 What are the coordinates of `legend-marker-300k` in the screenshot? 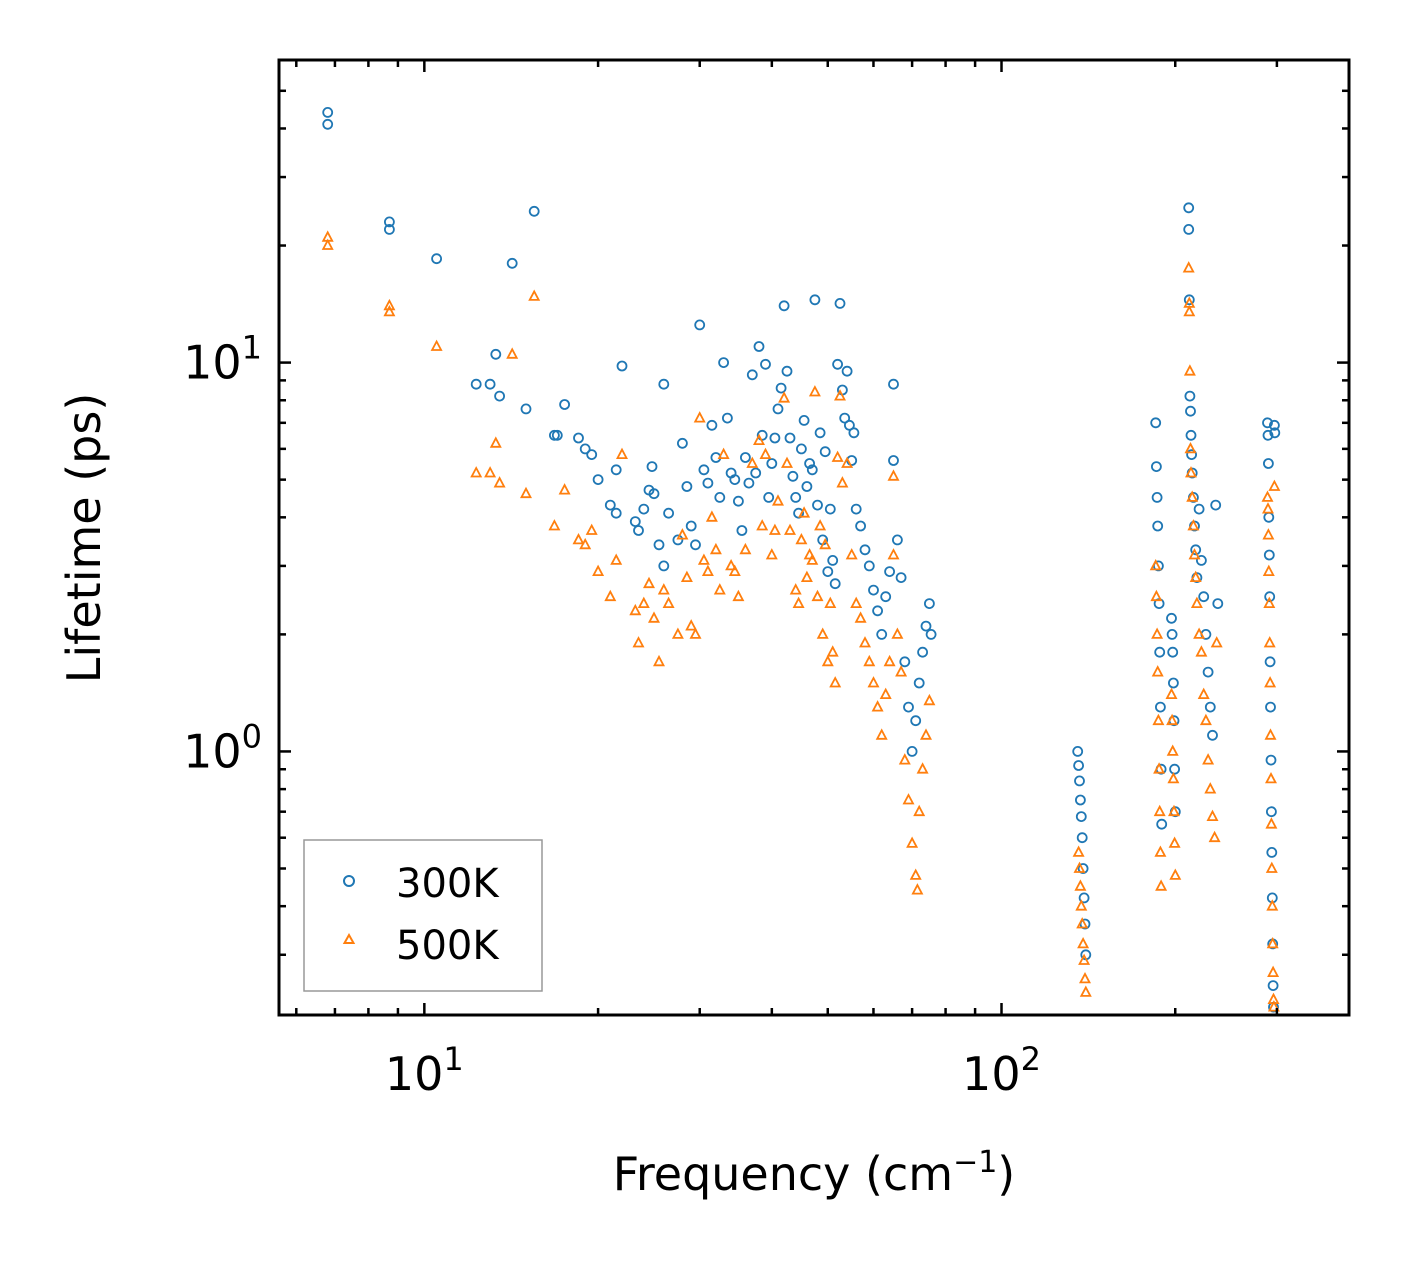 It's located at (349, 881).